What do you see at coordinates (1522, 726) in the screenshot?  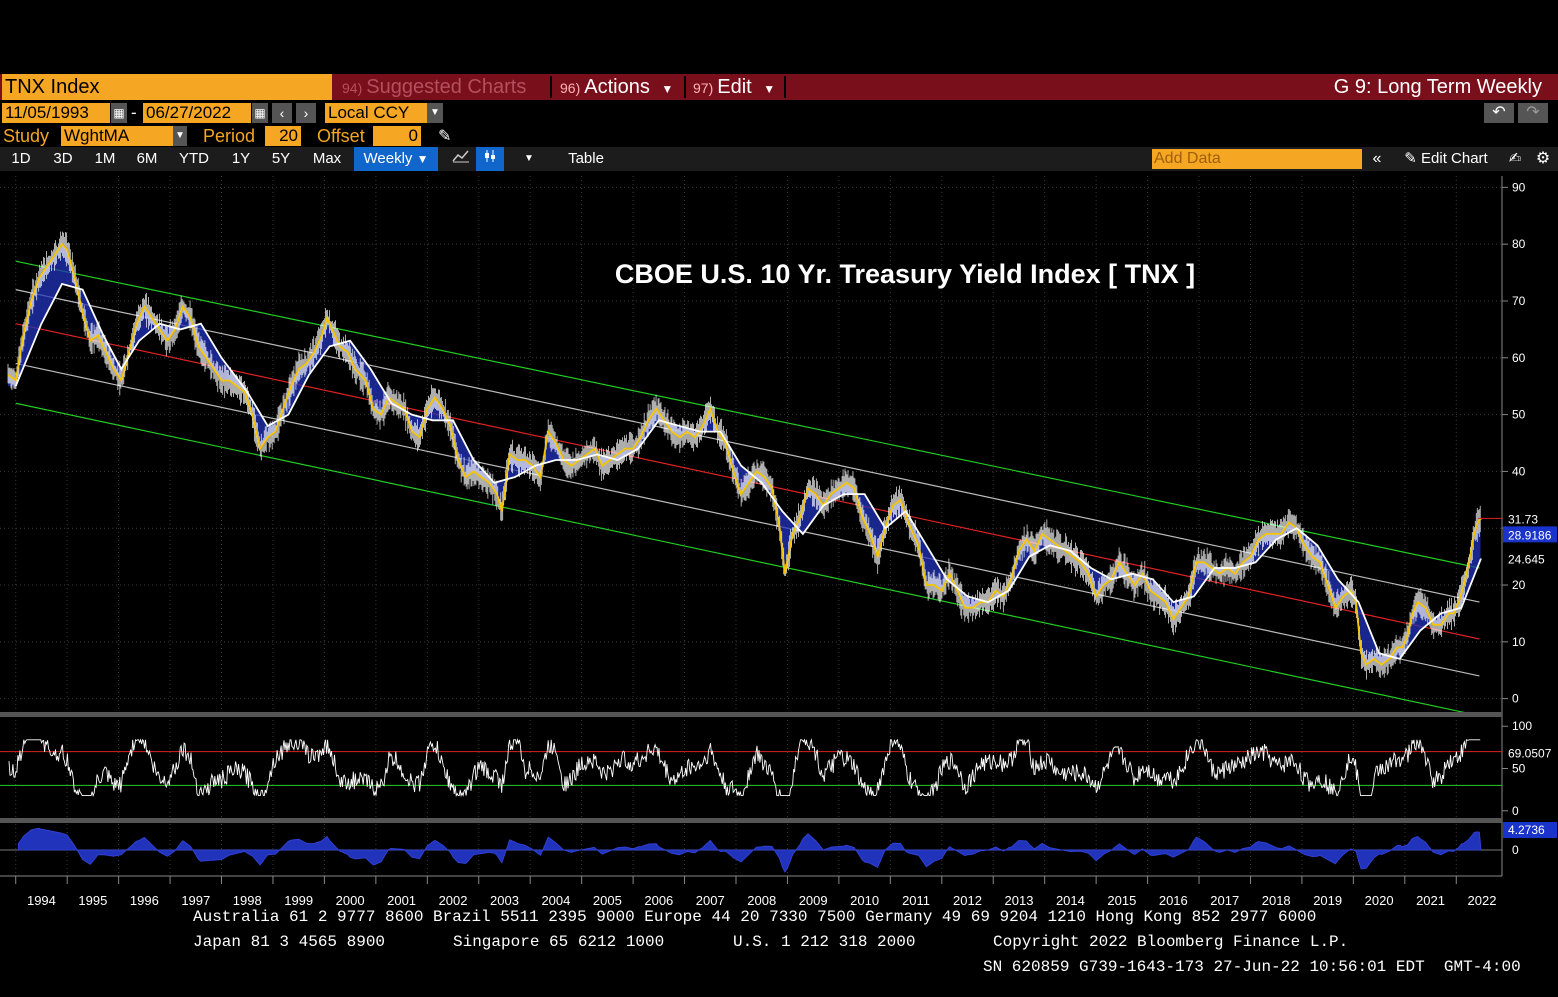 I see `osc-tick-label: 100` at bounding box center [1522, 726].